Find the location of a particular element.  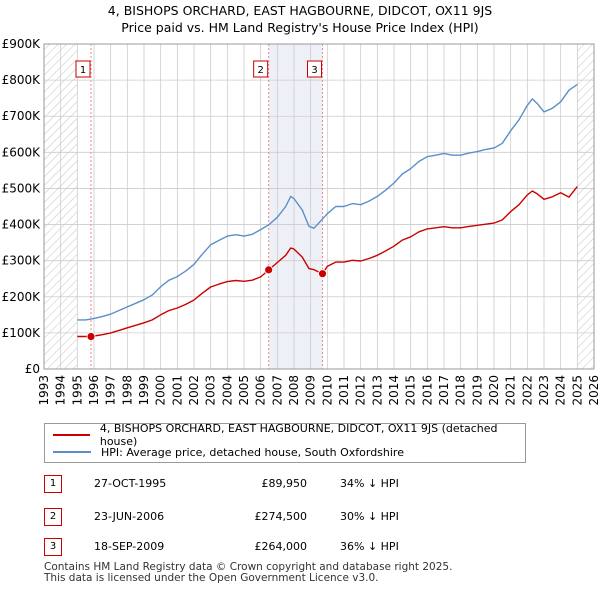

x-tick-label: 2006 is located at coordinates (261, 390).